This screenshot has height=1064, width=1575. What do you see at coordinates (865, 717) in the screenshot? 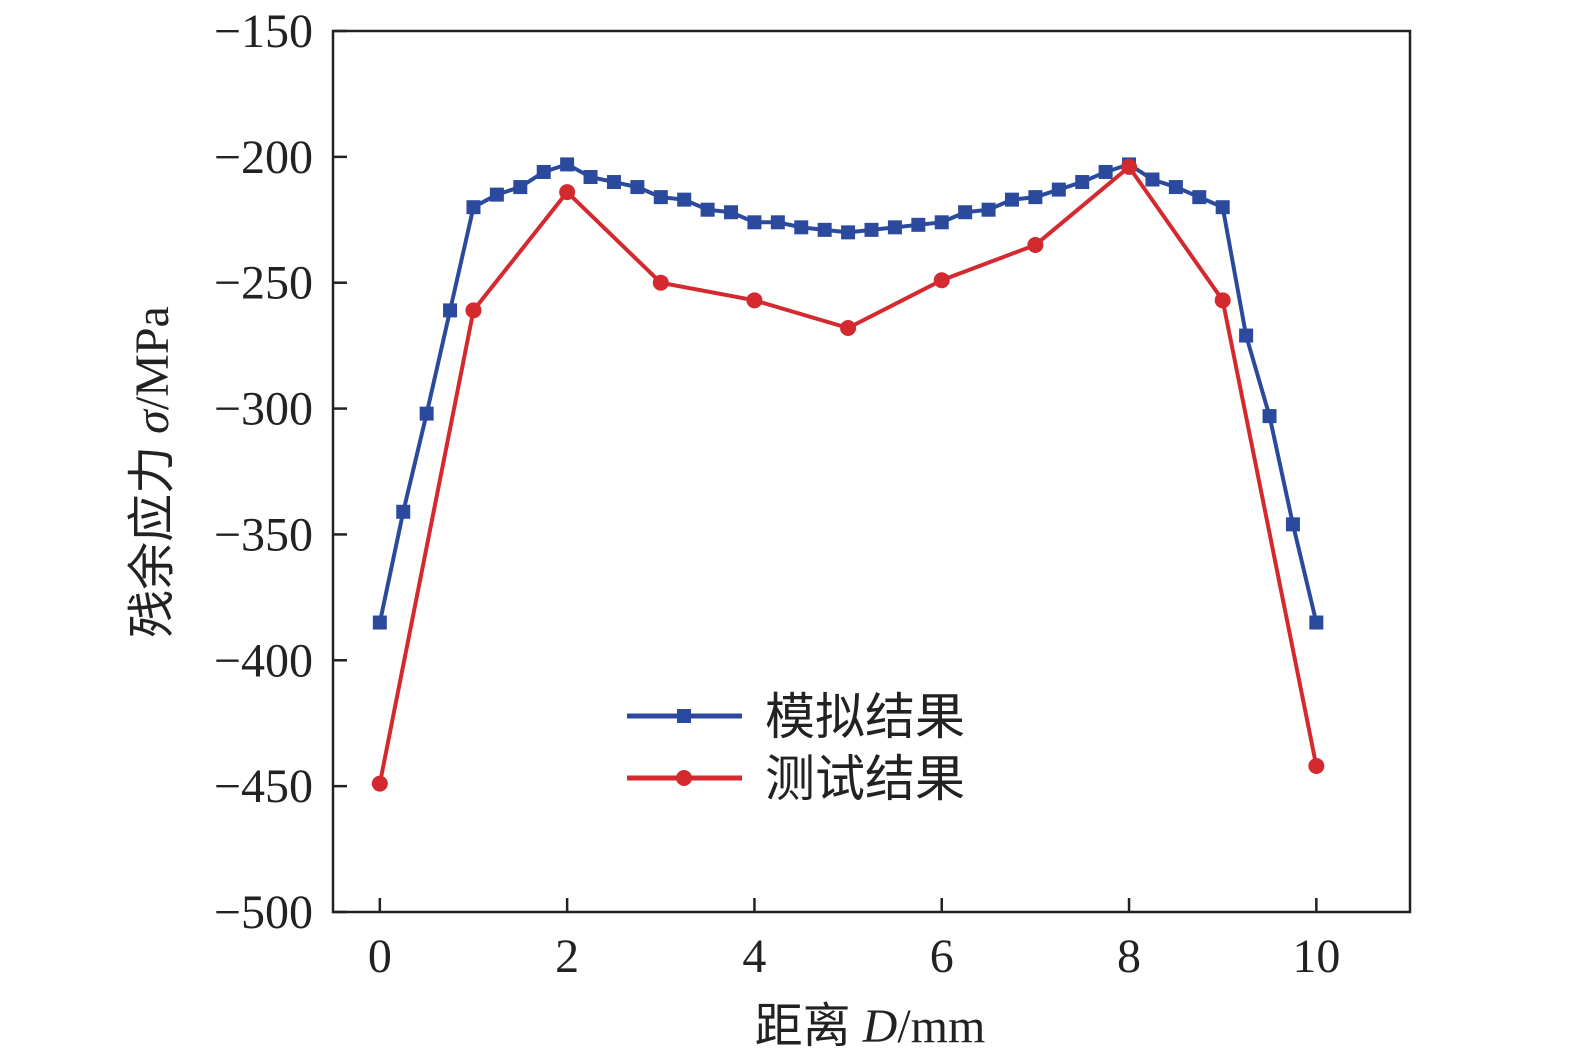
I see `legend-label: 模拟结果` at bounding box center [865, 717].